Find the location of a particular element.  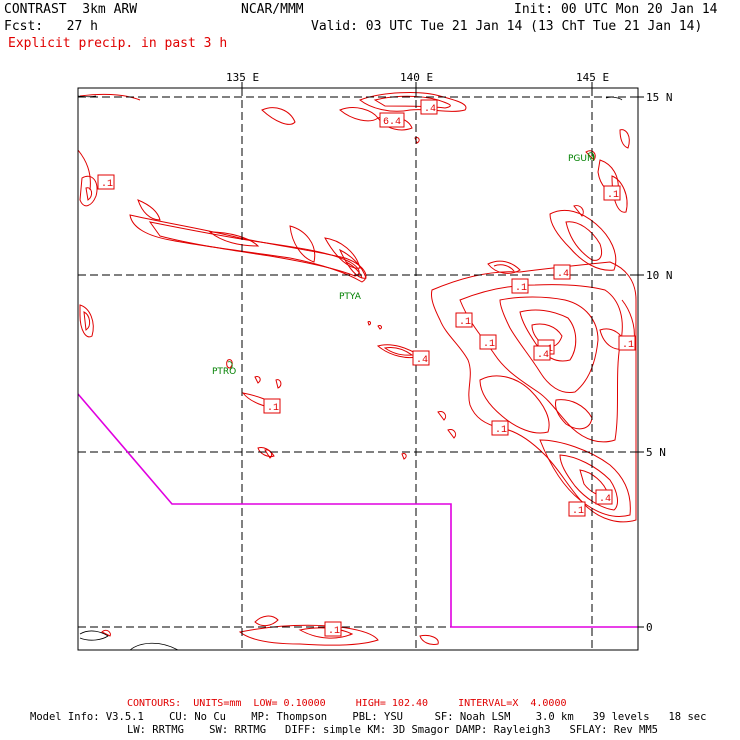

lat-label-5n: 5 N is located at coordinates (656, 452).